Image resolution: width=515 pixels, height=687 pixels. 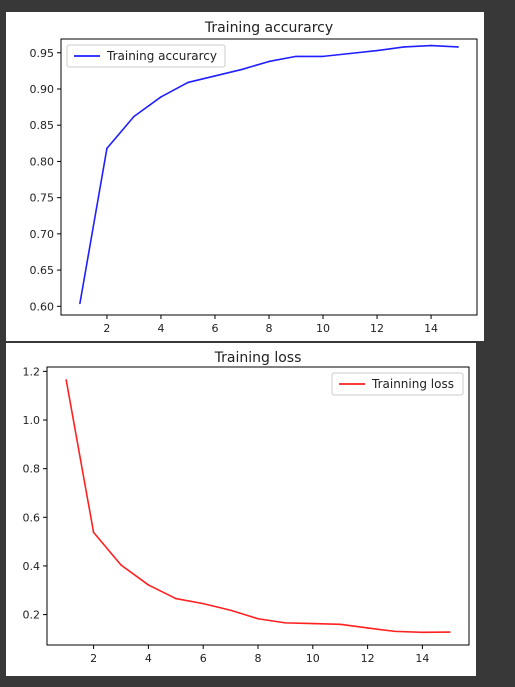 What do you see at coordinates (269, 328) in the screenshot?
I see `accuracy-x-tick-label: 8` at bounding box center [269, 328].